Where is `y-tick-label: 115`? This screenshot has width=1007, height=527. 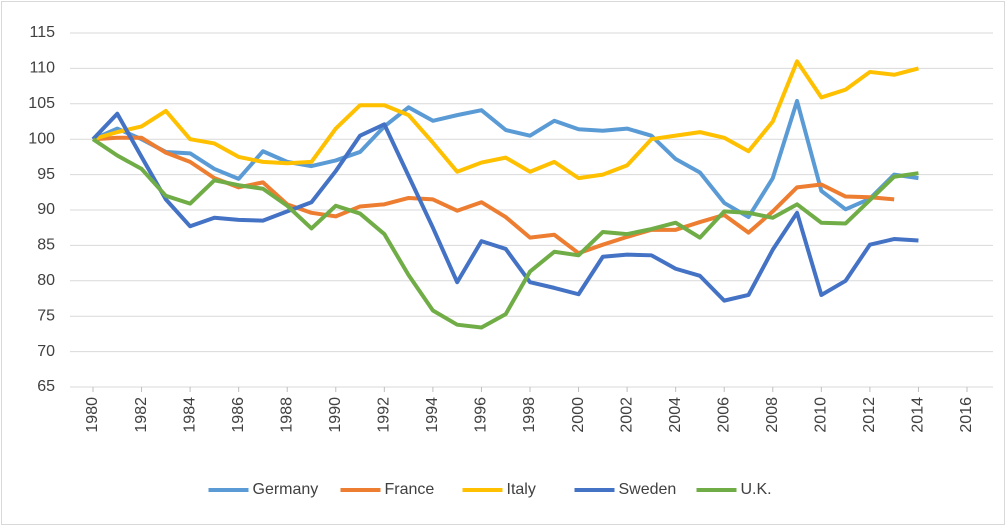
y-tick-label: 115 is located at coordinates (42, 32).